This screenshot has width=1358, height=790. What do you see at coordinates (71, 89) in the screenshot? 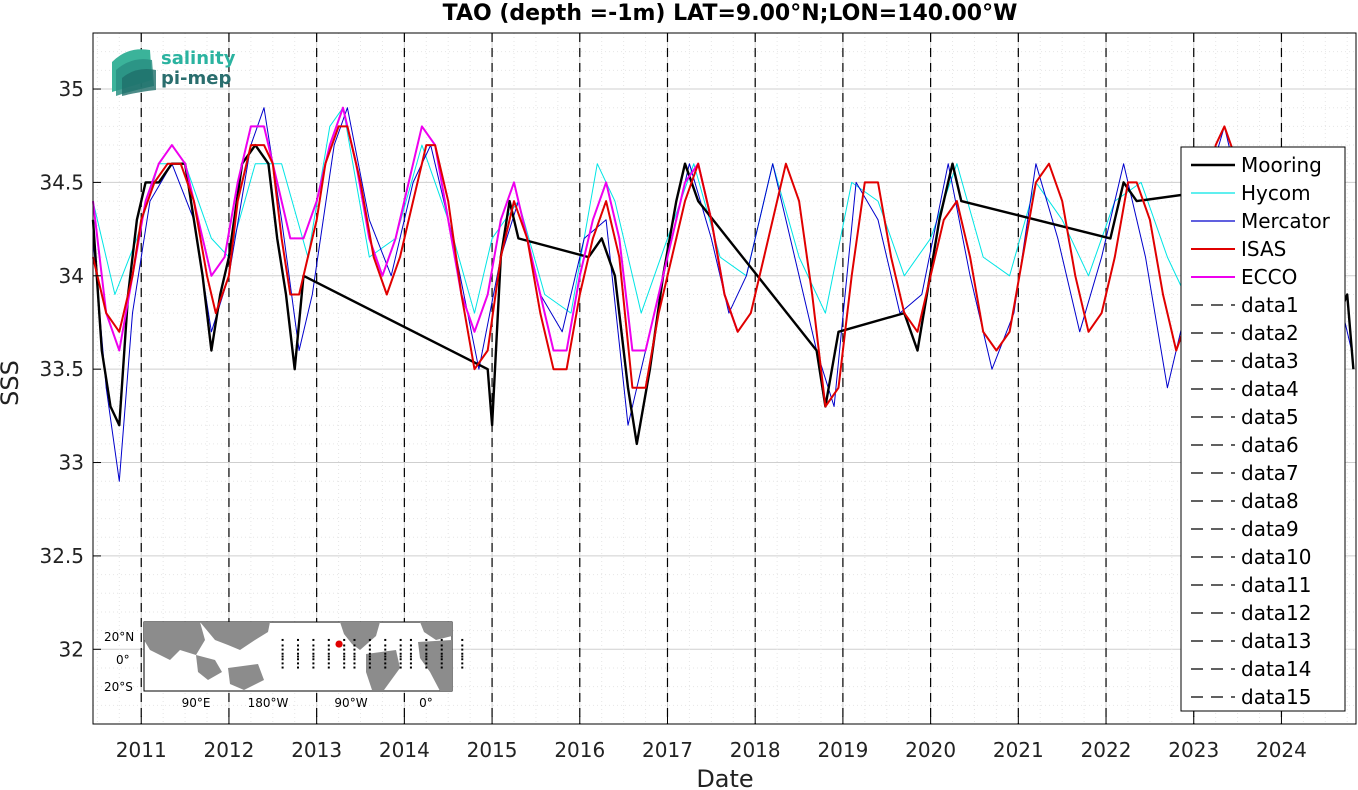
I see `y-tick-label-35: 35` at bounding box center [71, 89].